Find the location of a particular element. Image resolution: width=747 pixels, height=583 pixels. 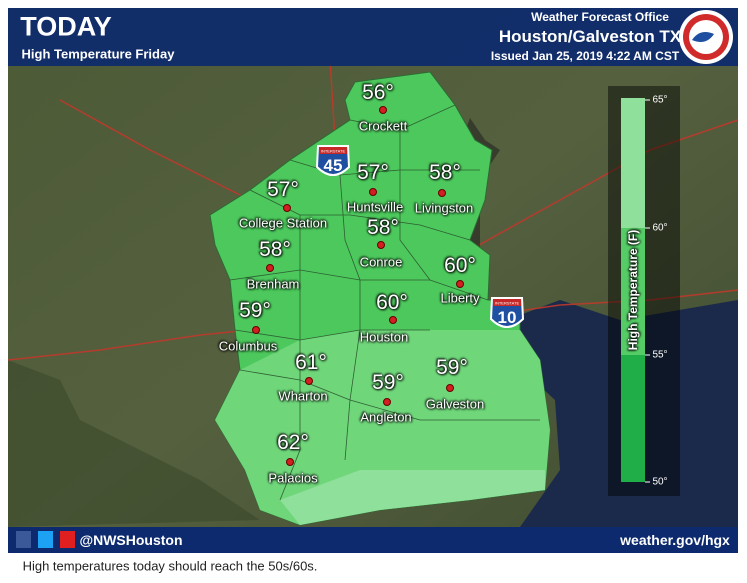

city-name: Angleton is located at coordinates (386, 417).